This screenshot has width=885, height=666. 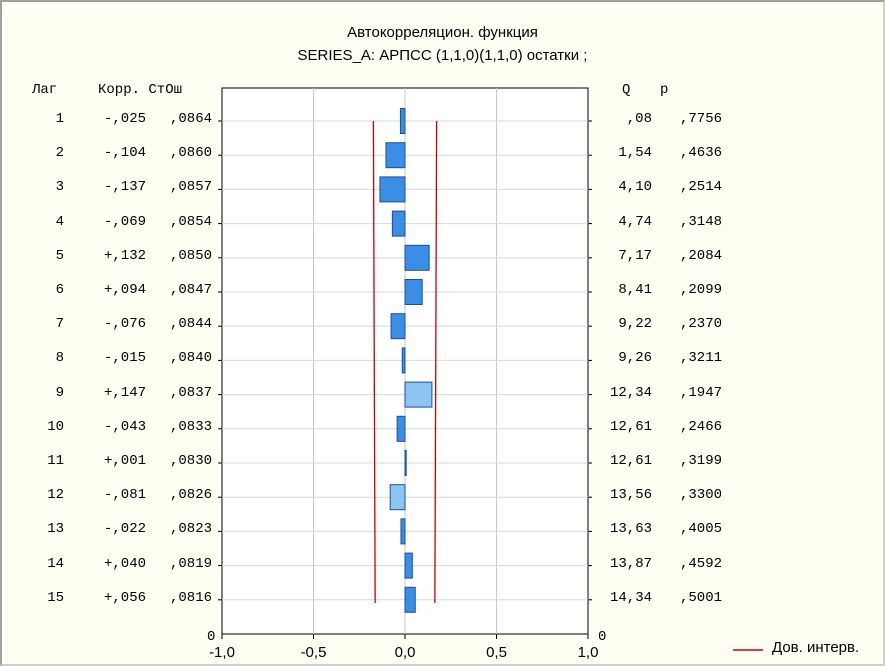 What do you see at coordinates (55, 495) in the screenshot?
I see `lag-label: 12` at bounding box center [55, 495].